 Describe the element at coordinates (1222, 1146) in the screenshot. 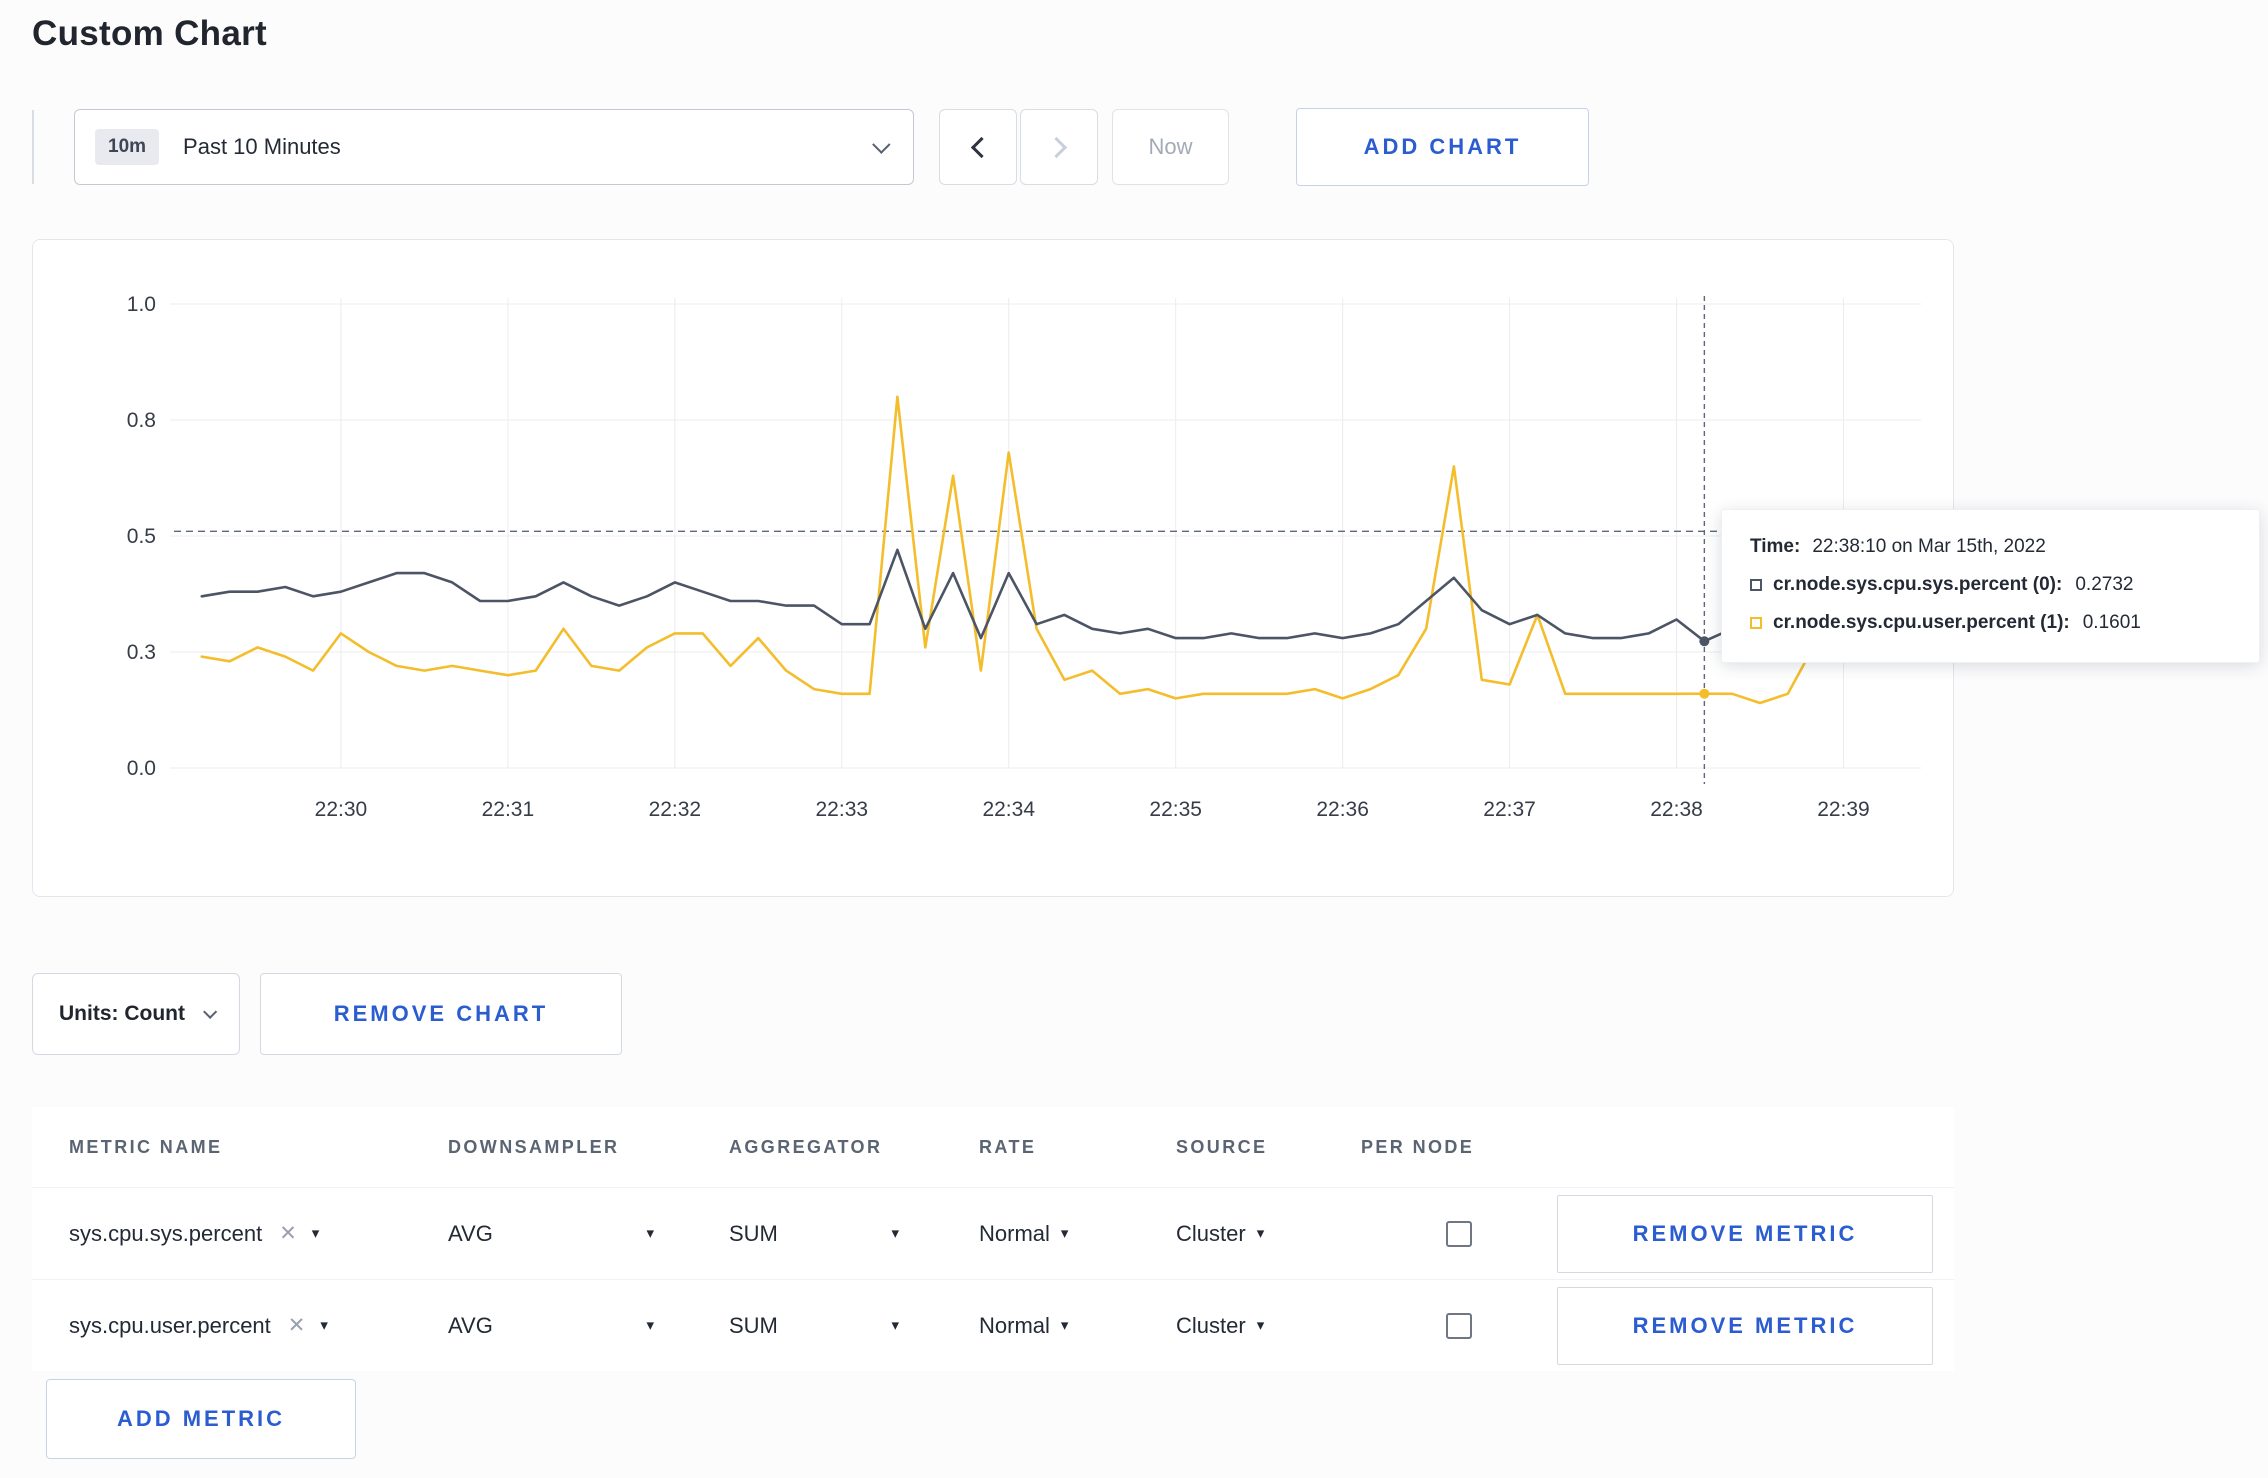

I see `col-header-source: SOURCE` at that location.